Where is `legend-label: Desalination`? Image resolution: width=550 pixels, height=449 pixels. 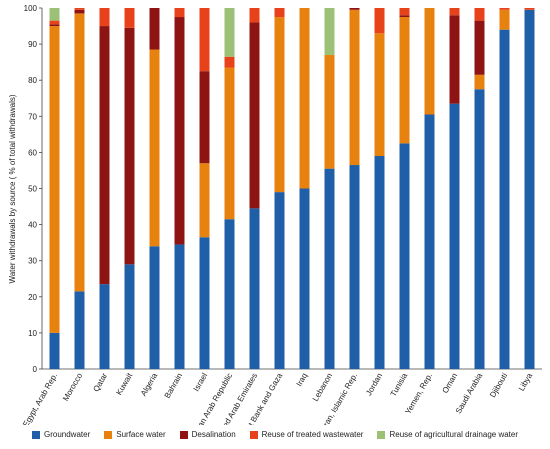 legend-label: Desalination is located at coordinates (213, 434).